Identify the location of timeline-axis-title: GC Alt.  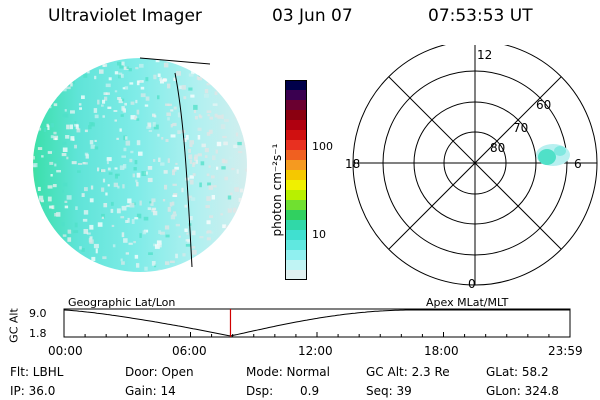
(14, 325).